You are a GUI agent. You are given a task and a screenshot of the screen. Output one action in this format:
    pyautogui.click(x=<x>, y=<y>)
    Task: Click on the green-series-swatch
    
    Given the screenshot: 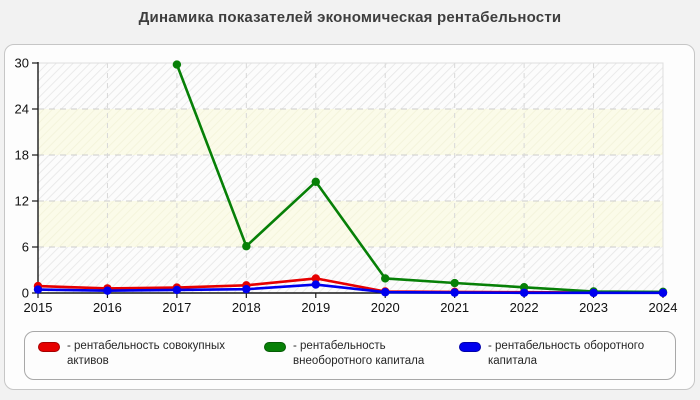 What is the action you would take?
    pyautogui.click(x=275, y=347)
    